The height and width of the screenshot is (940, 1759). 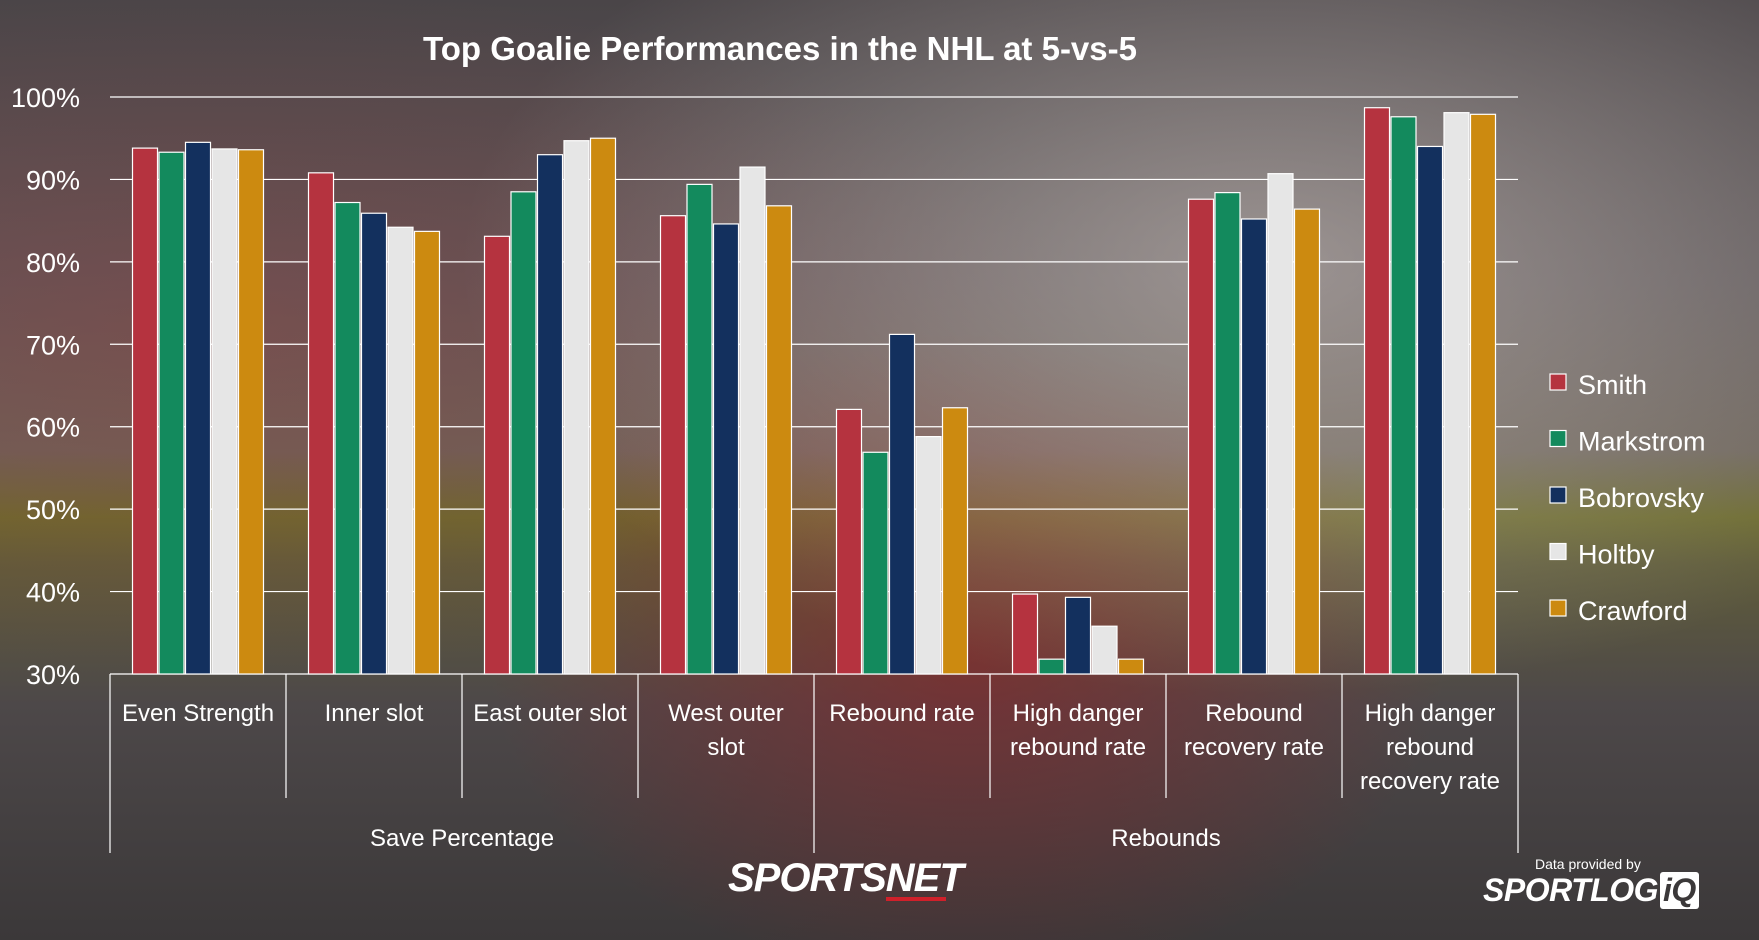 I want to click on group-label: Save Percentage, so click(x=462, y=838).